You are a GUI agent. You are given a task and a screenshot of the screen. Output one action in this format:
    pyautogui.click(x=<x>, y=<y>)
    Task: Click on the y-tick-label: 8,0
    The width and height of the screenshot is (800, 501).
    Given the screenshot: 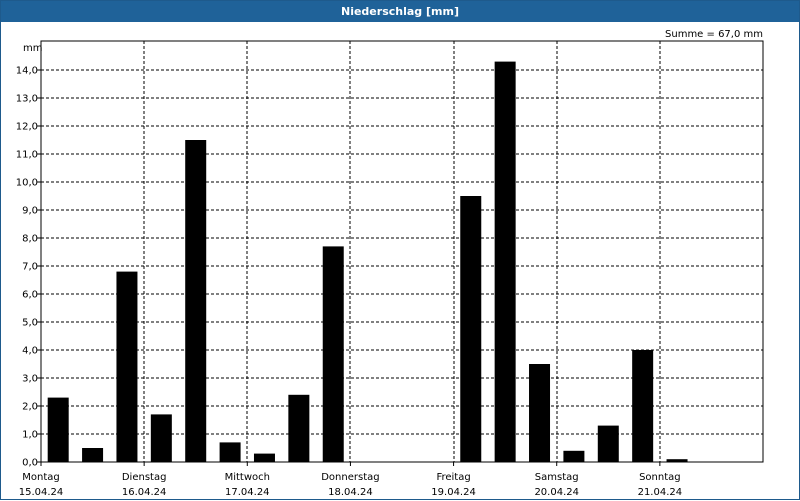 What is the action you would take?
    pyautogui.click(x=30, y=239)
    